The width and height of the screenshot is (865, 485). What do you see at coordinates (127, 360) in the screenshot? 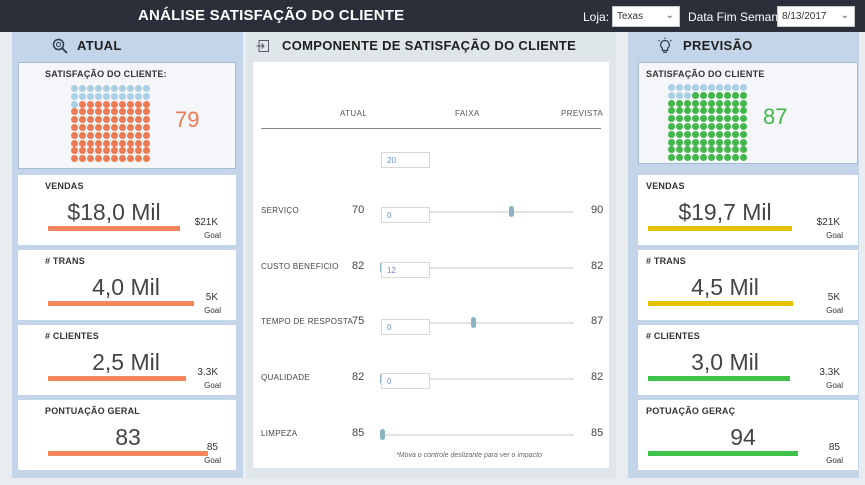
I see `atual-clients-card: # CLIENTES 2,5 Mil 3.3K Goal` at bounding box center [127, 360].